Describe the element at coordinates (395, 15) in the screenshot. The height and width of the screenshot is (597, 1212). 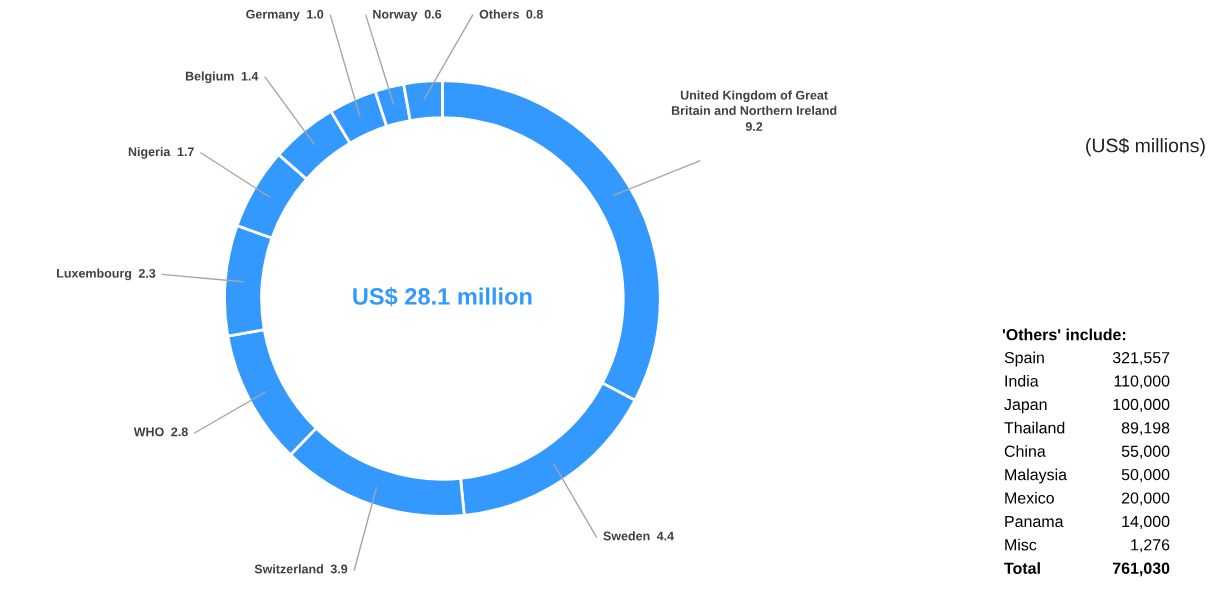
I see `slice-label: Norway` at that location.